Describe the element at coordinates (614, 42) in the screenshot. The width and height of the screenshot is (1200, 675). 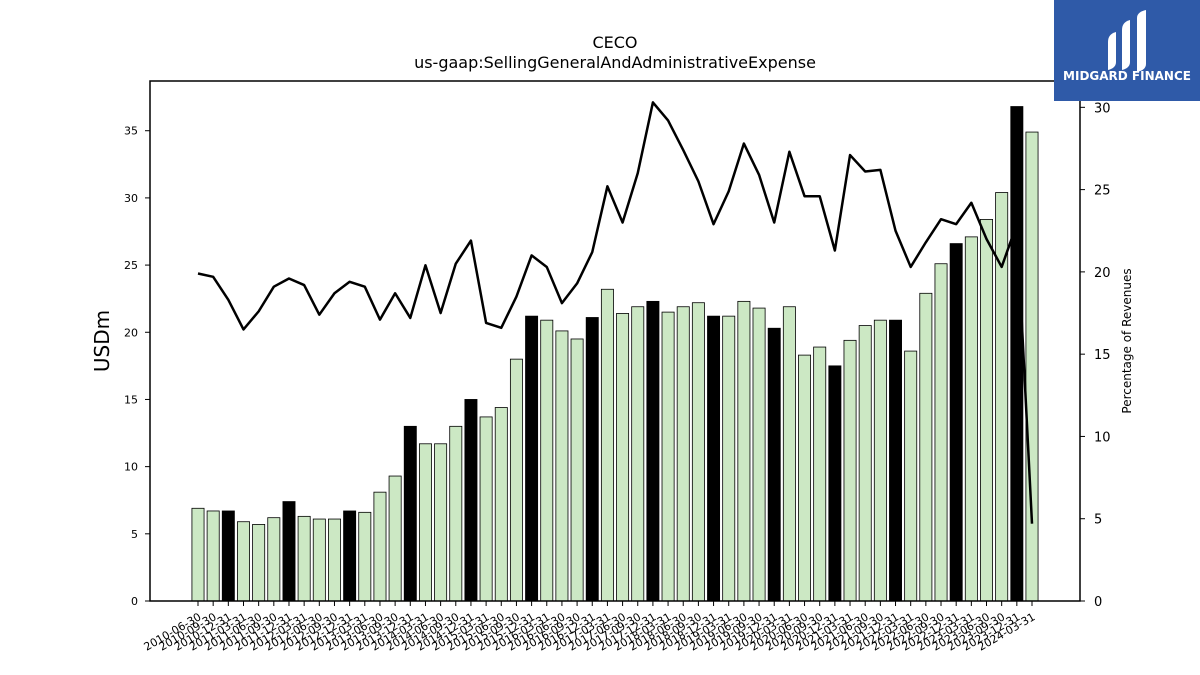
I see `chart-title: CECO` at that location.